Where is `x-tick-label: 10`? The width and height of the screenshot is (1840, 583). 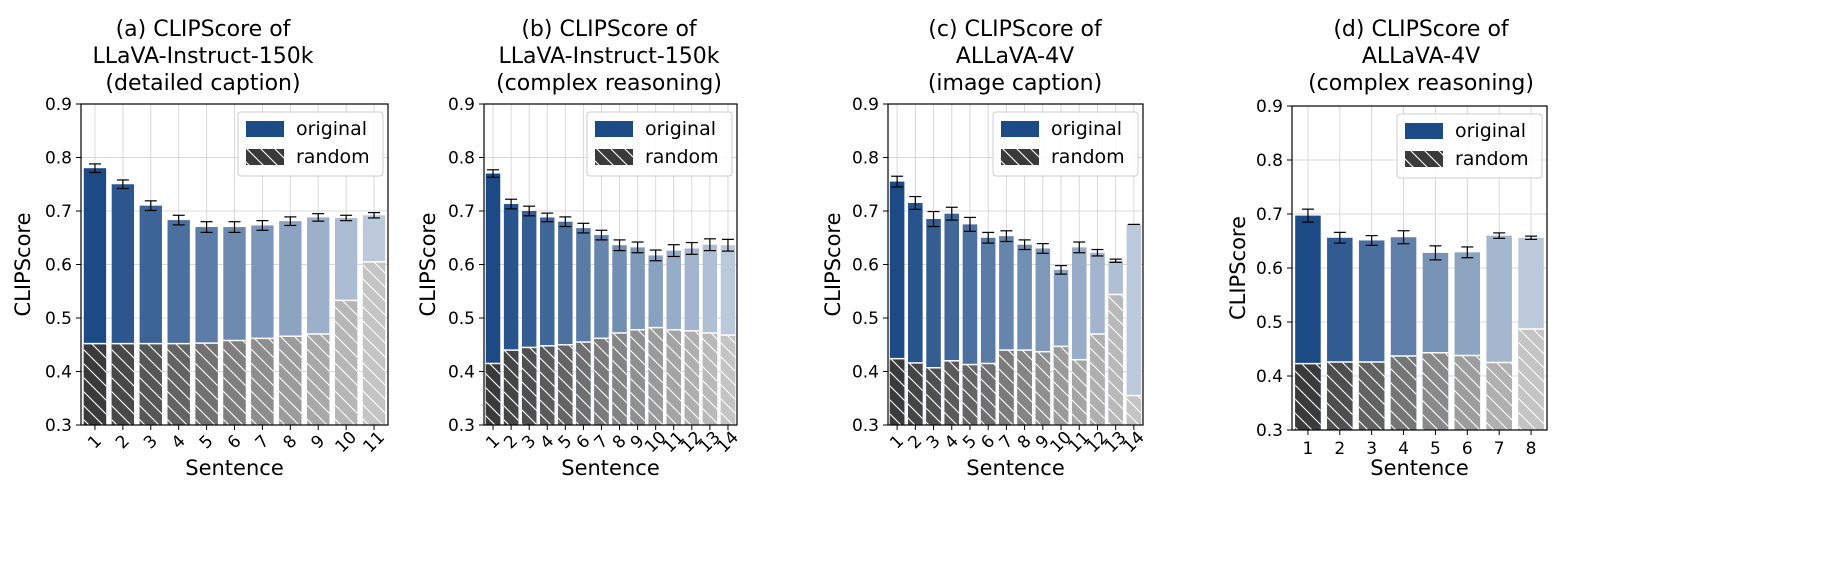 x-tick-label: 10 is located at coordinates (346, 442).